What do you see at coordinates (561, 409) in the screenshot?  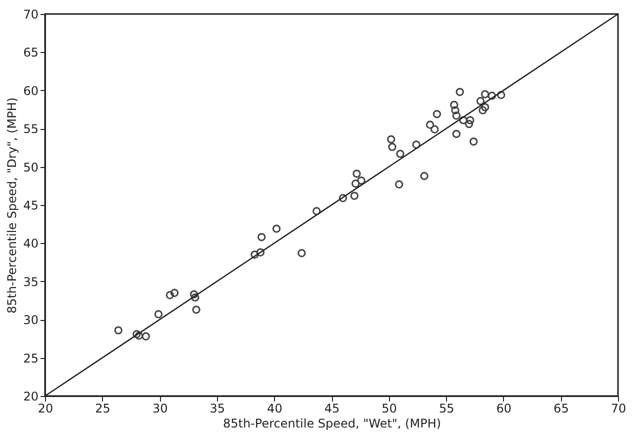 I see `x-tick-label: 65` at bounding box center [561, 409].